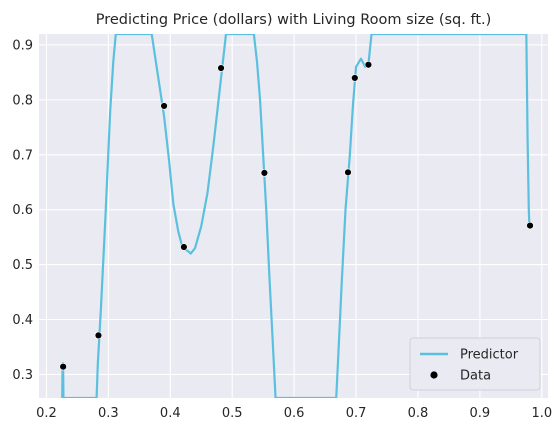 This screenshot has width=554, height=440. Describe the element at coordinates (22, 320) in the screenshot. I see `y-tick-label: 0.4` at that location.